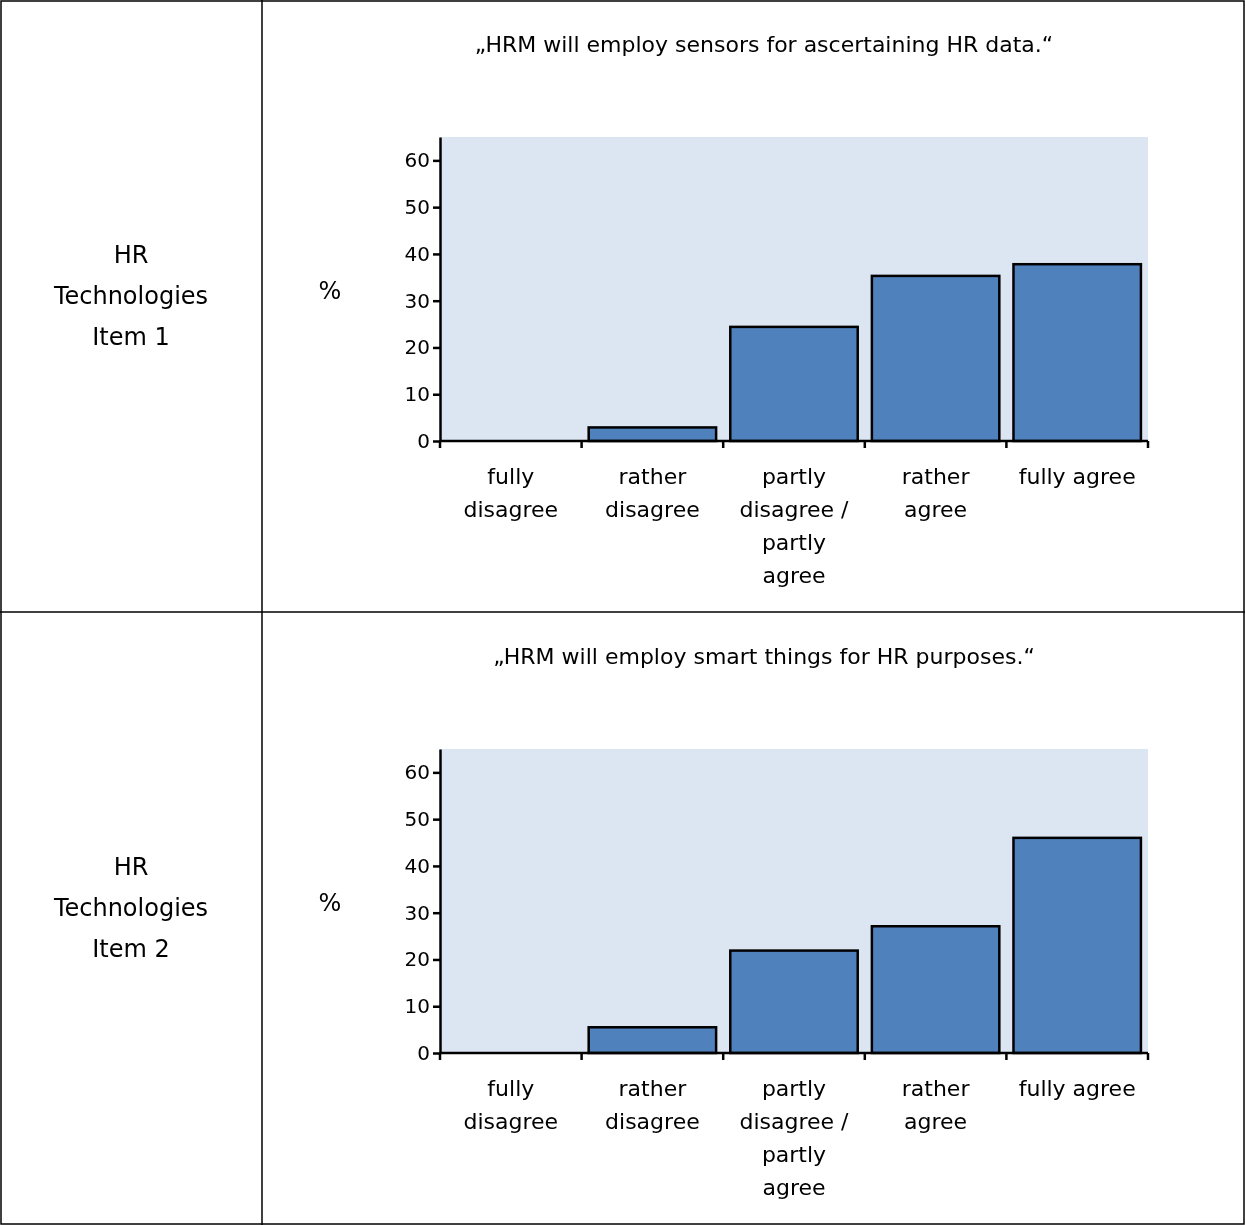 This screenshot has height=1225, width=1245. I want to click on text: HR Technologies Item 1, so click(130, 296).